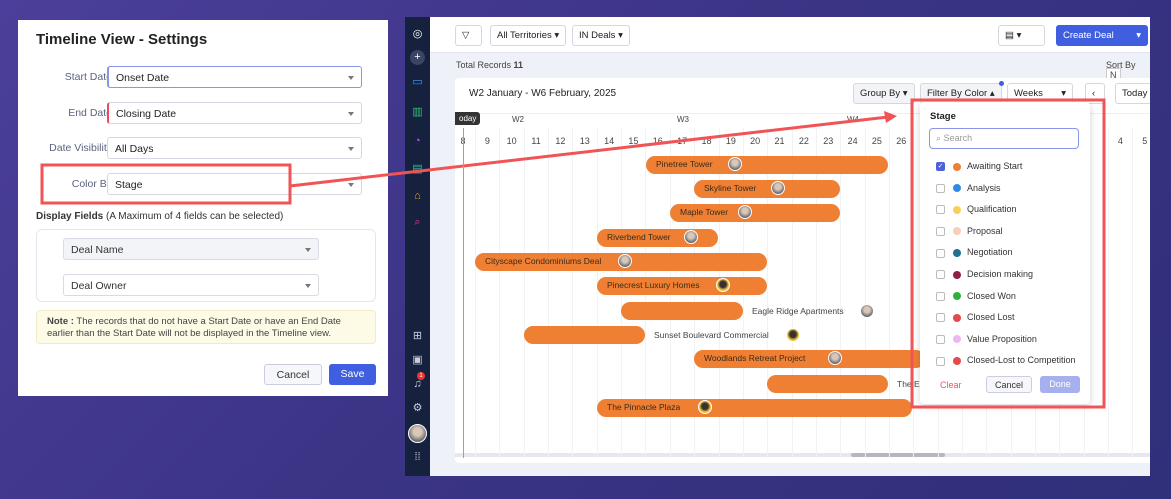 Image resolution: width=1171 pixels, height=499 pixels. I want to click on filter-icon: ▽, so click(468, 35).